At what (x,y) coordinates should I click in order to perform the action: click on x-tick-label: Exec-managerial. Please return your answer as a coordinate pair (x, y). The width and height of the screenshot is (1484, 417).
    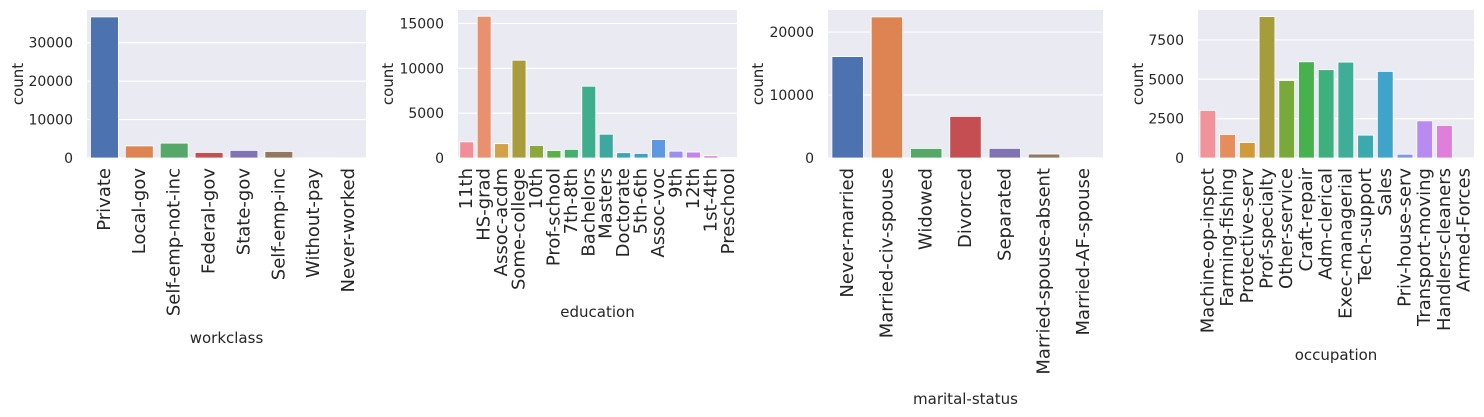
    Looking at the image, I should click on (1345, 243).